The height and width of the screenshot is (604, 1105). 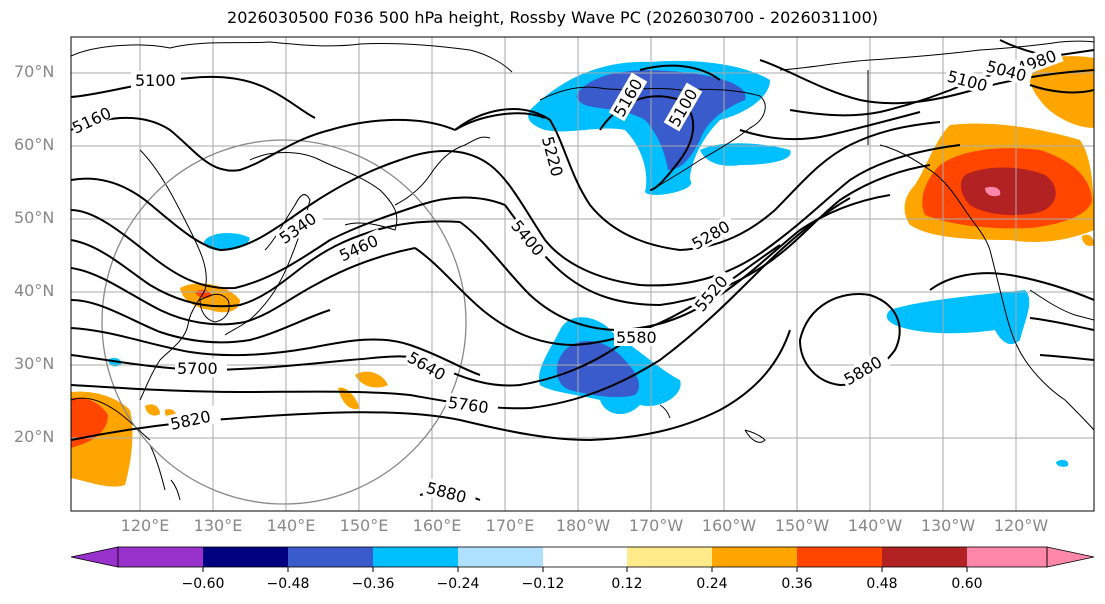 I want to click on contour-b, so click(x=288, y=243).